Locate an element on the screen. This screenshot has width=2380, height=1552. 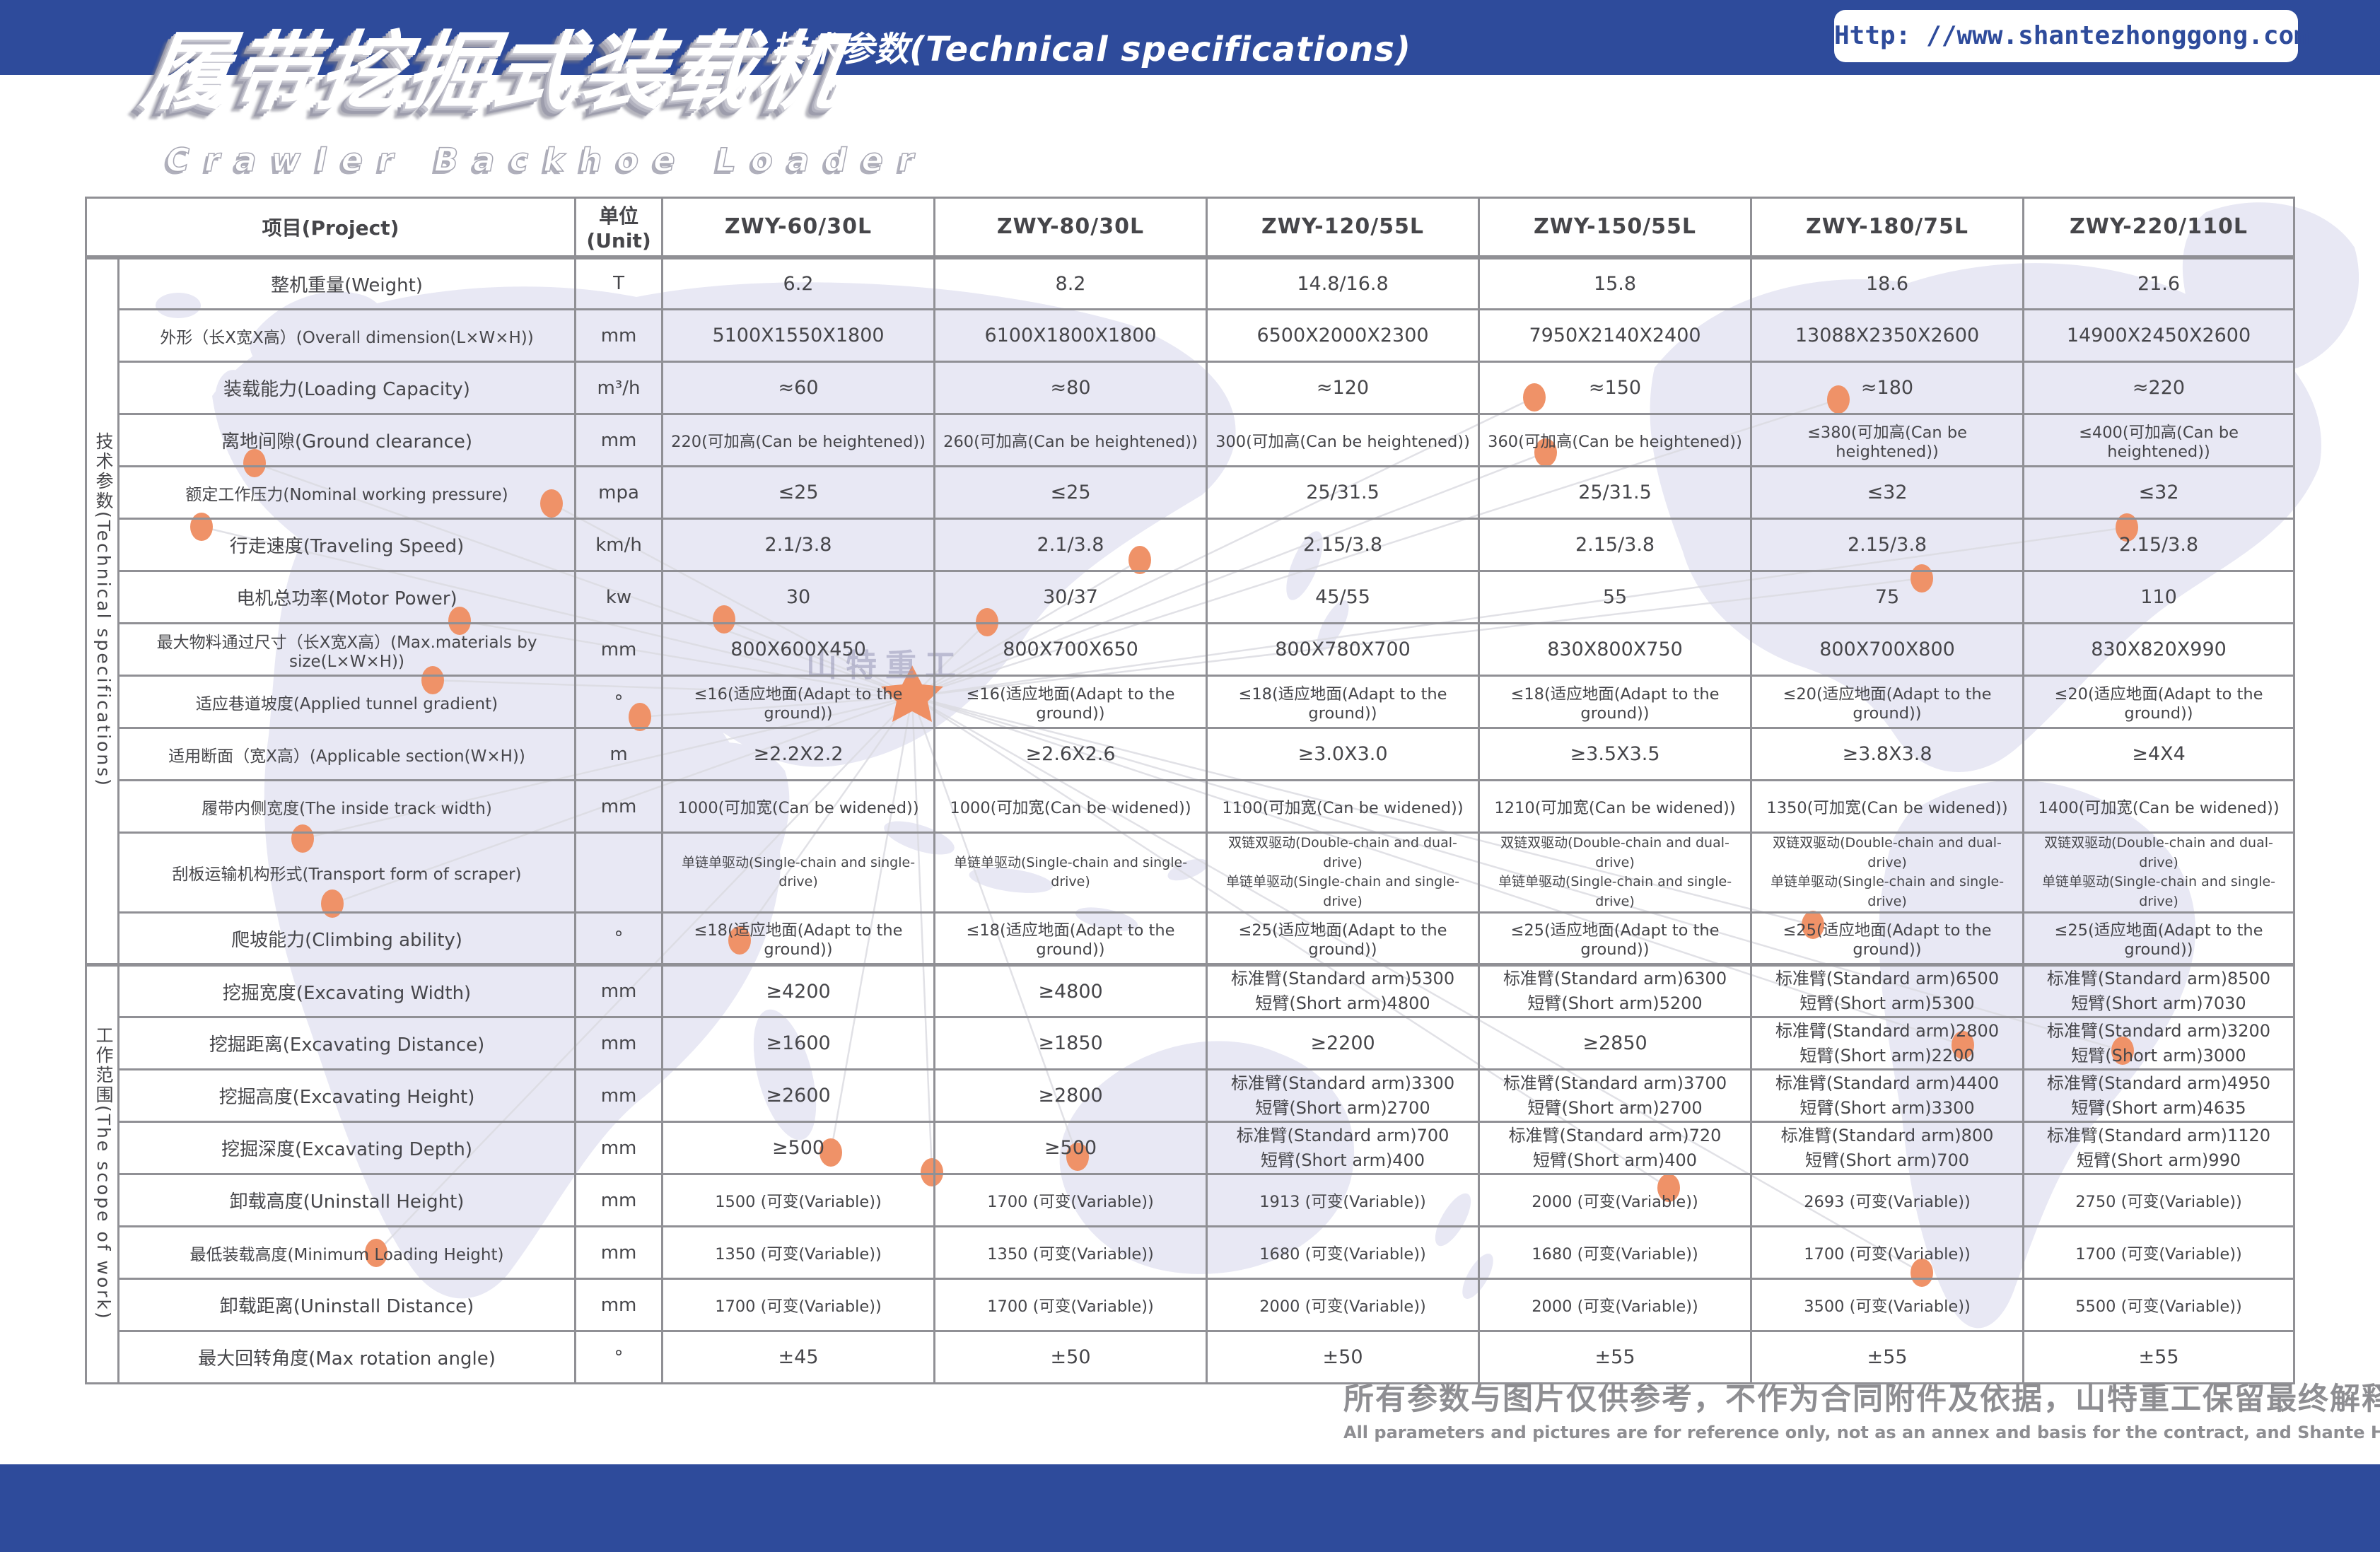
value-cell: 3500 (可变(Variable)) is located at coordinates (1887, 1305).